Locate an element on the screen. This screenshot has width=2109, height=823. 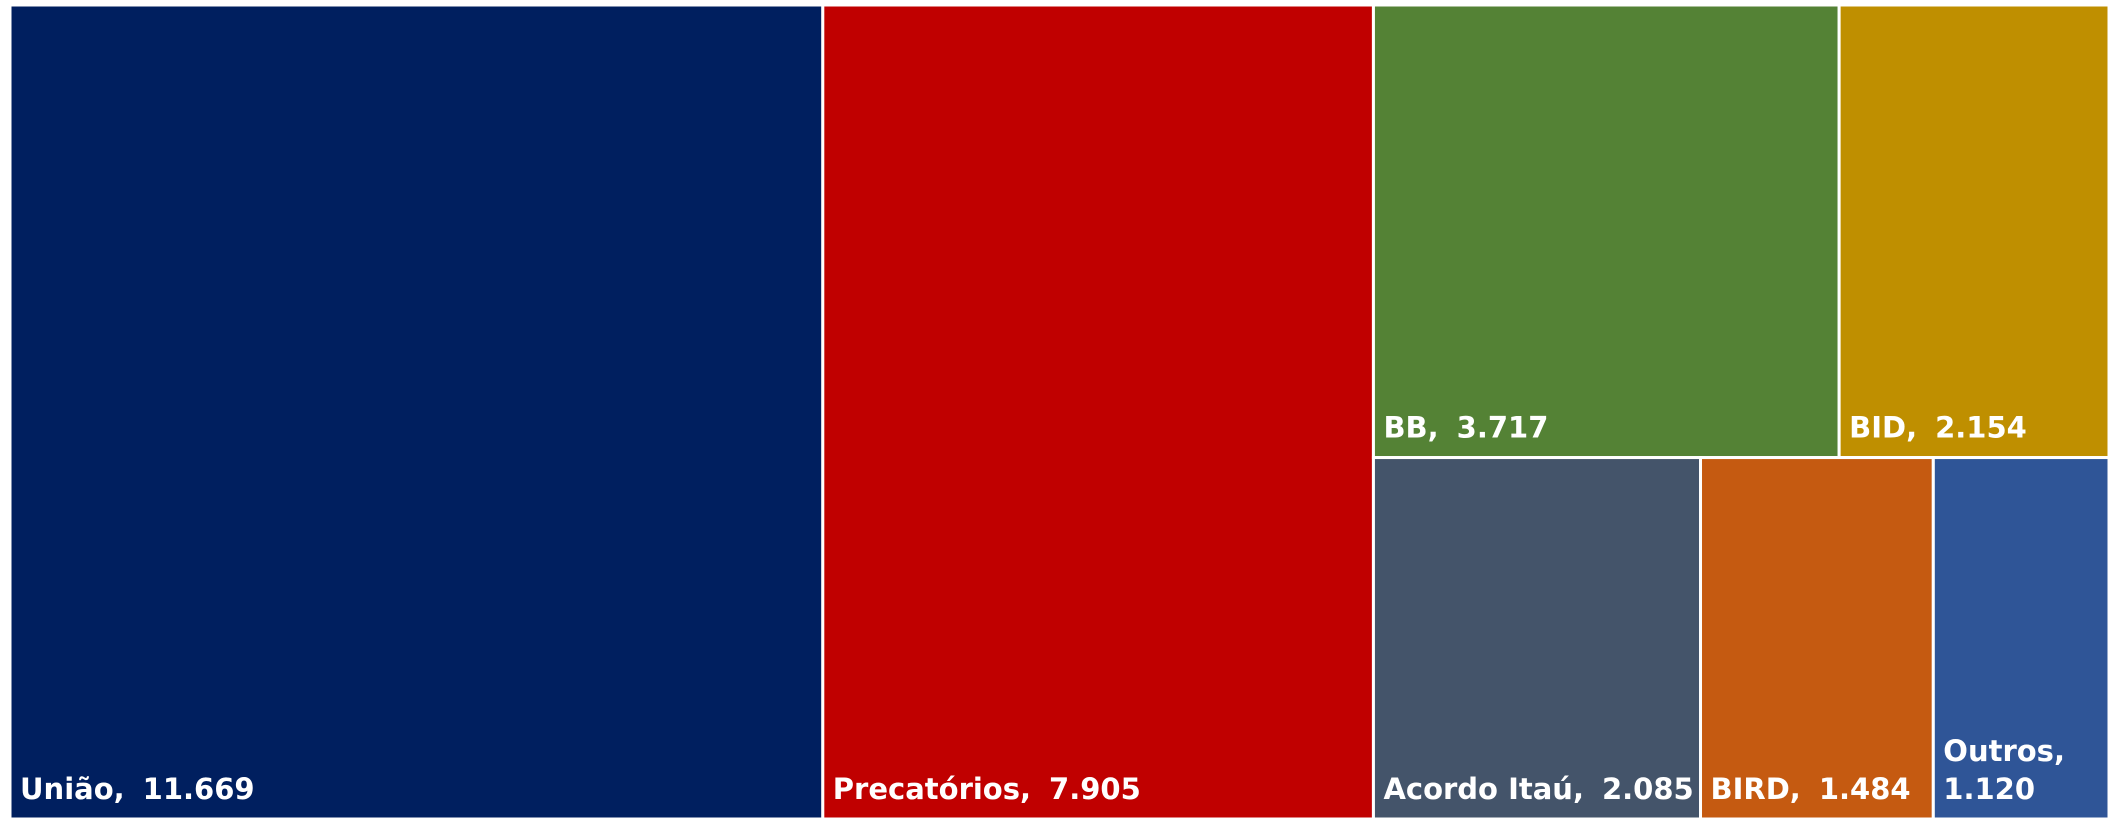
tile-value: 3.717 is located at coordinates (1503, 428).